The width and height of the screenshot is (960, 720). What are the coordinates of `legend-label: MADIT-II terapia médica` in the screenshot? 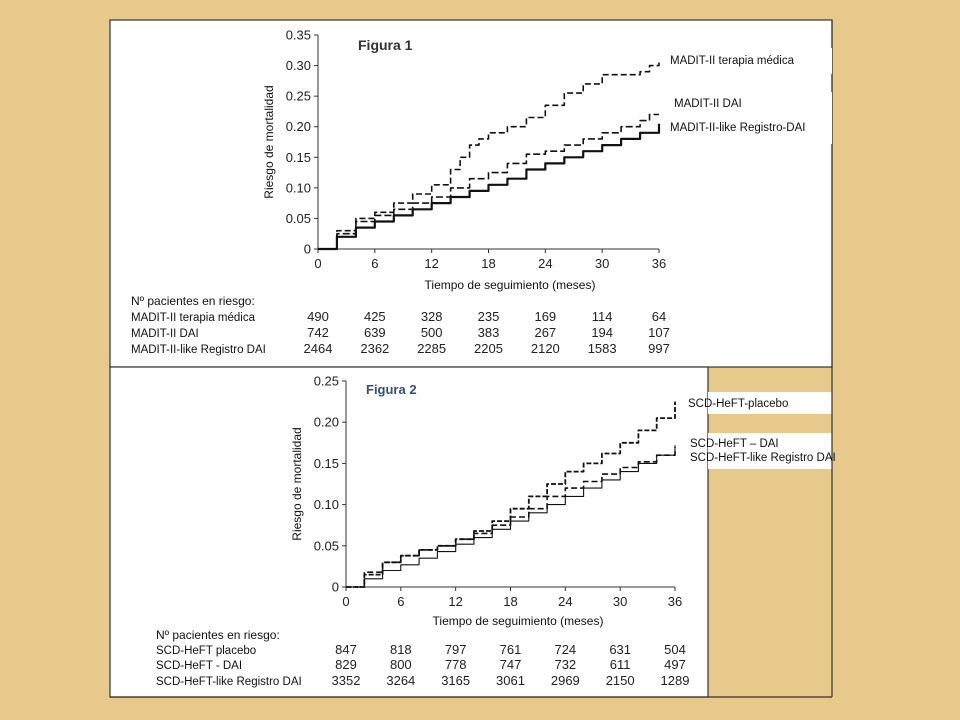 It's located at (732, 61).